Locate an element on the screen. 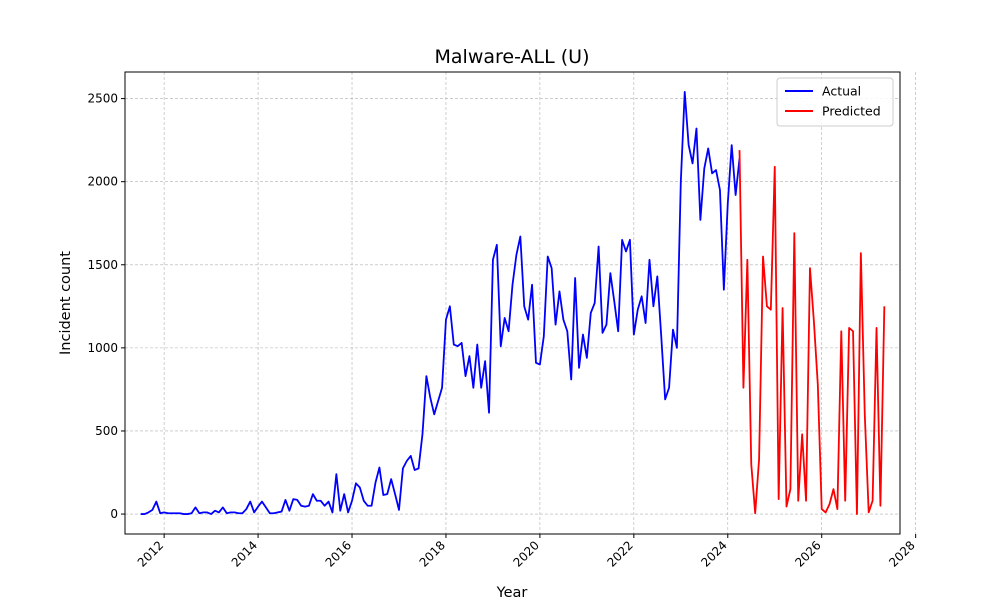 This screenshot has height=600, width=1000. y-axis-ticks: 0 500 1000 1500 2000 2500 is located at coordinates (106, 306).